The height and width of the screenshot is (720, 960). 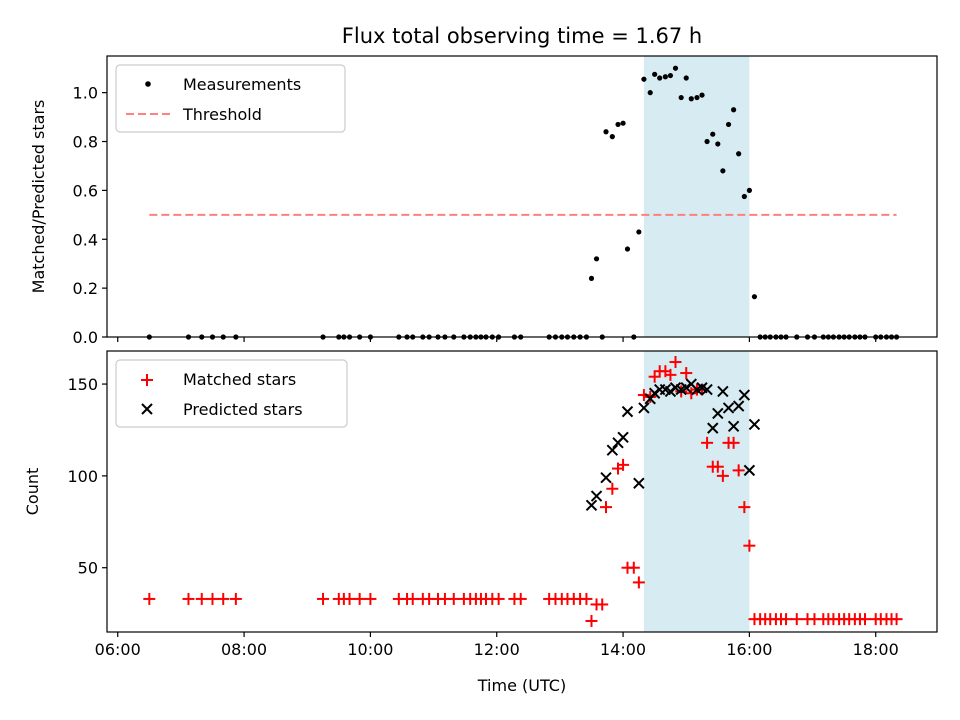 What do you see at coordinates (696, 196) in the screenshot?
I see `top-highlight-span` at bounding box center [696, 196].